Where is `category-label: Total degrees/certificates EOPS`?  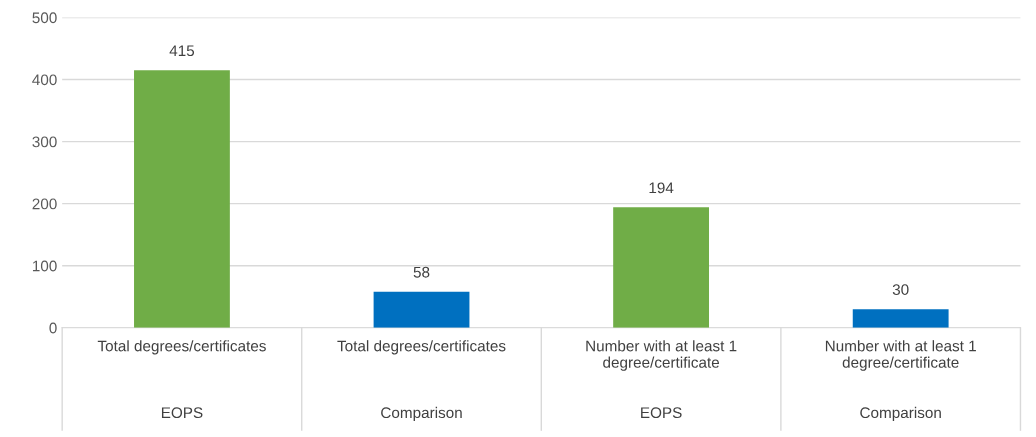
category-label: Total degrees/certificates EOPS is located at coordinates (181, 379).